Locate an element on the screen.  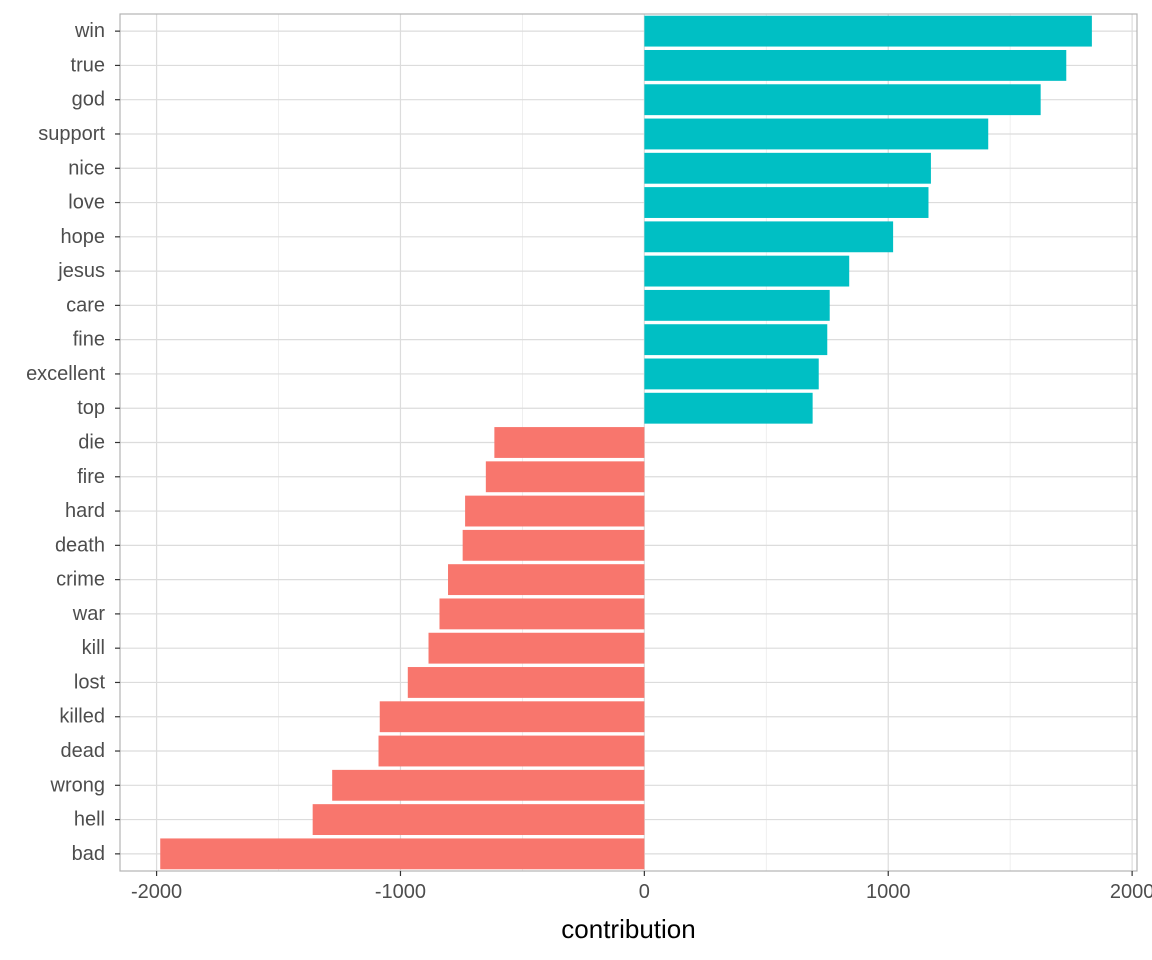
y-tick-label: excellent is located at coordinates (65, 374).